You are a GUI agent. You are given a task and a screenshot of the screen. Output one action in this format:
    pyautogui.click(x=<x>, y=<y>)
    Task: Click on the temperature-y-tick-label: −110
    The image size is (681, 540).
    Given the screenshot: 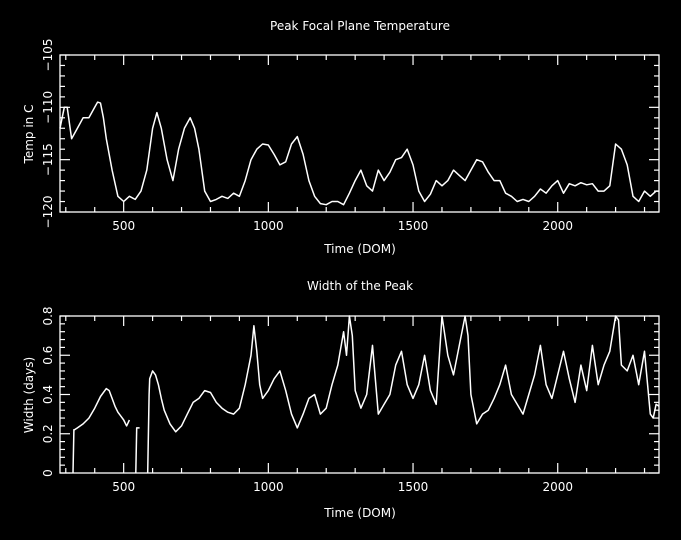 What is the action you would take?
    pyautogui.click(x=48, y=107)
    